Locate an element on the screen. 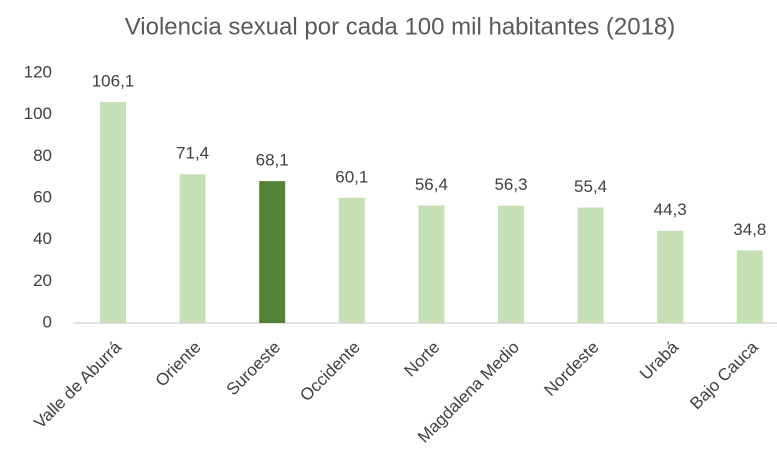 The image size is (777, 462). value-label: 68,1 is located at coordinates (272, 160).